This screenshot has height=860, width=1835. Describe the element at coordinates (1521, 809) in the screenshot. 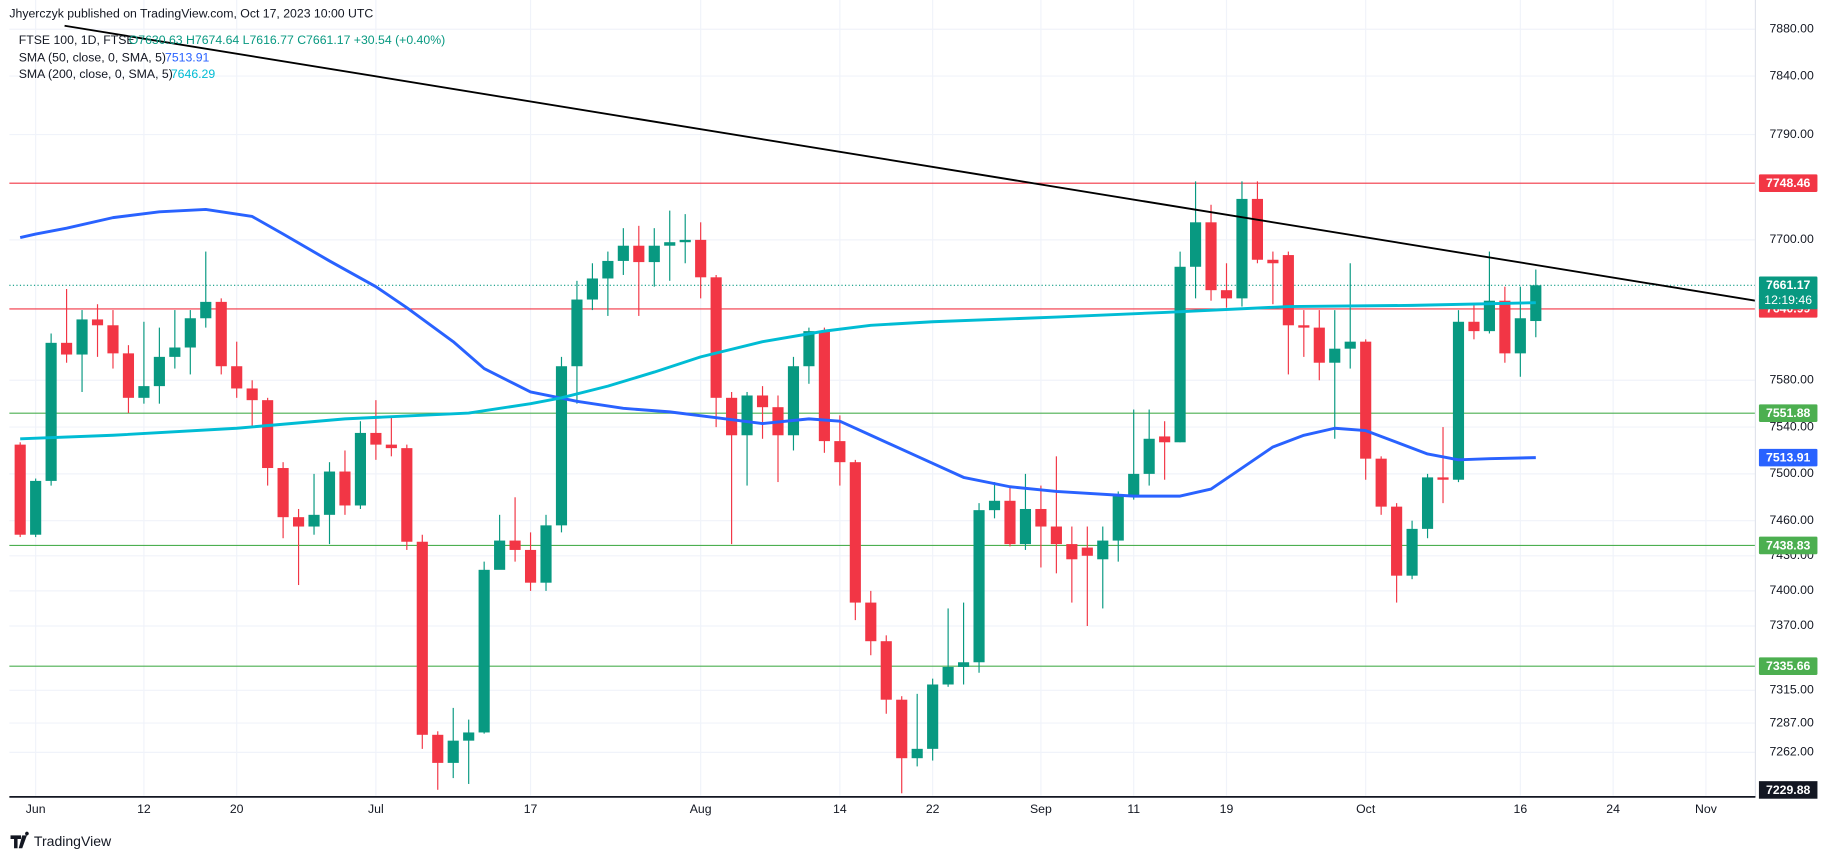

I see `x-tick-label: 16` at that location.